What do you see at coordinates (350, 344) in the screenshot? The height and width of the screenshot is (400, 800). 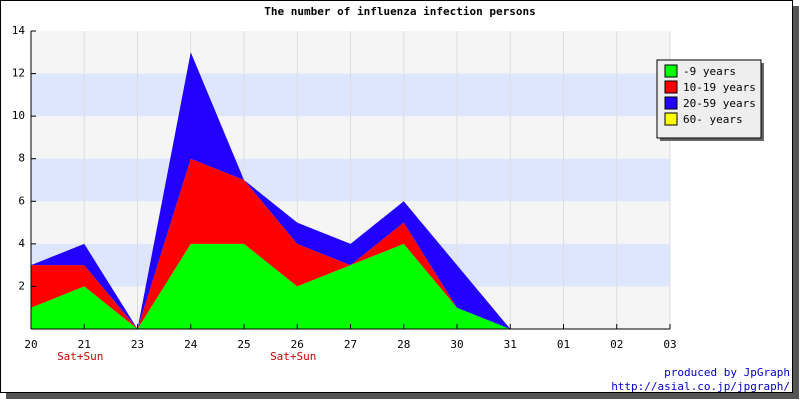 I see `x-tick-label: 27` at bounding box center [350, 344].